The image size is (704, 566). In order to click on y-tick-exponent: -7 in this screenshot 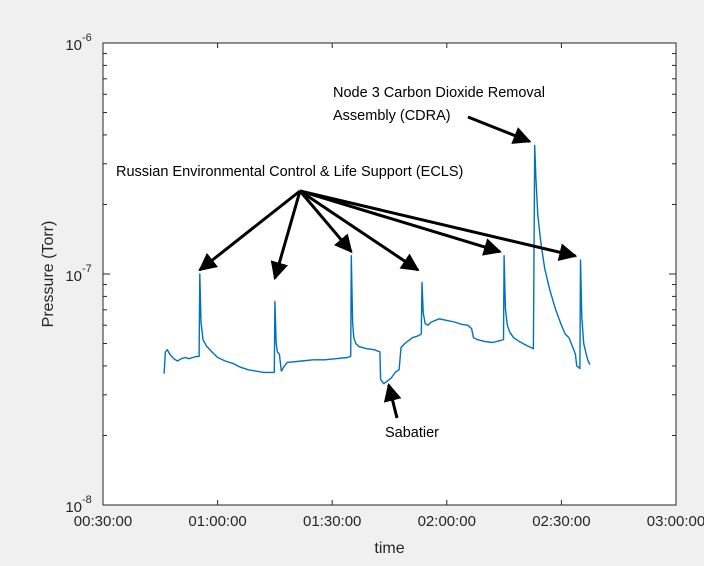, I will do `click(87, 269)`.